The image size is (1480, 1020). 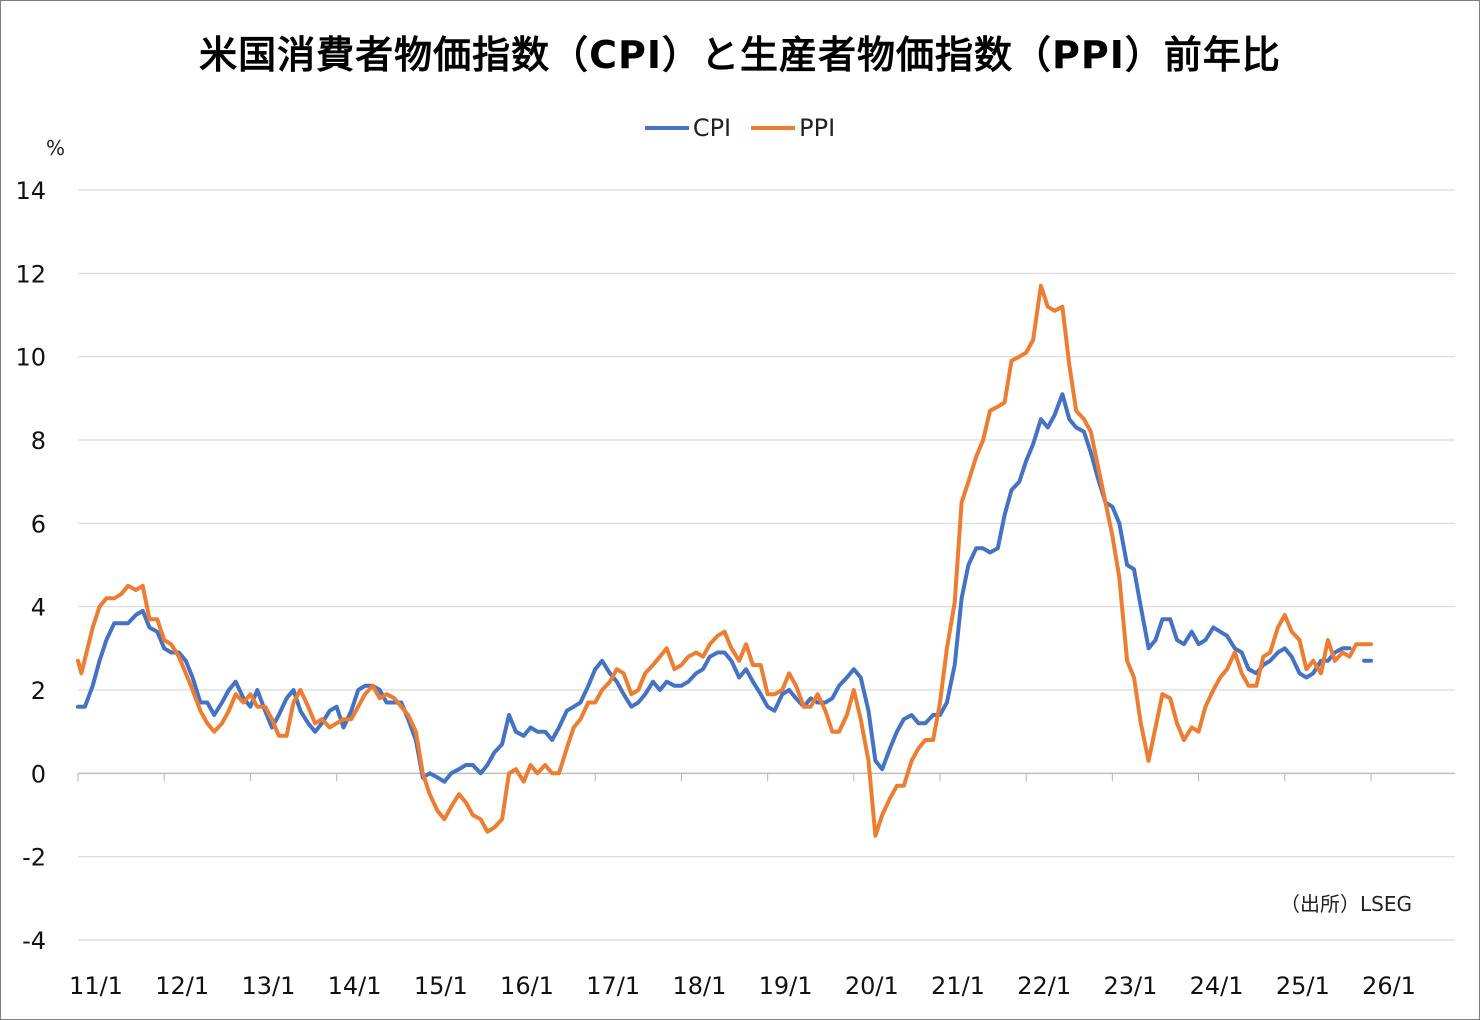 What do you see at coordinates (1303, 986) in the screenshot?
I see `x-tick-label: 25/1` at bounding box center [1303, 986].